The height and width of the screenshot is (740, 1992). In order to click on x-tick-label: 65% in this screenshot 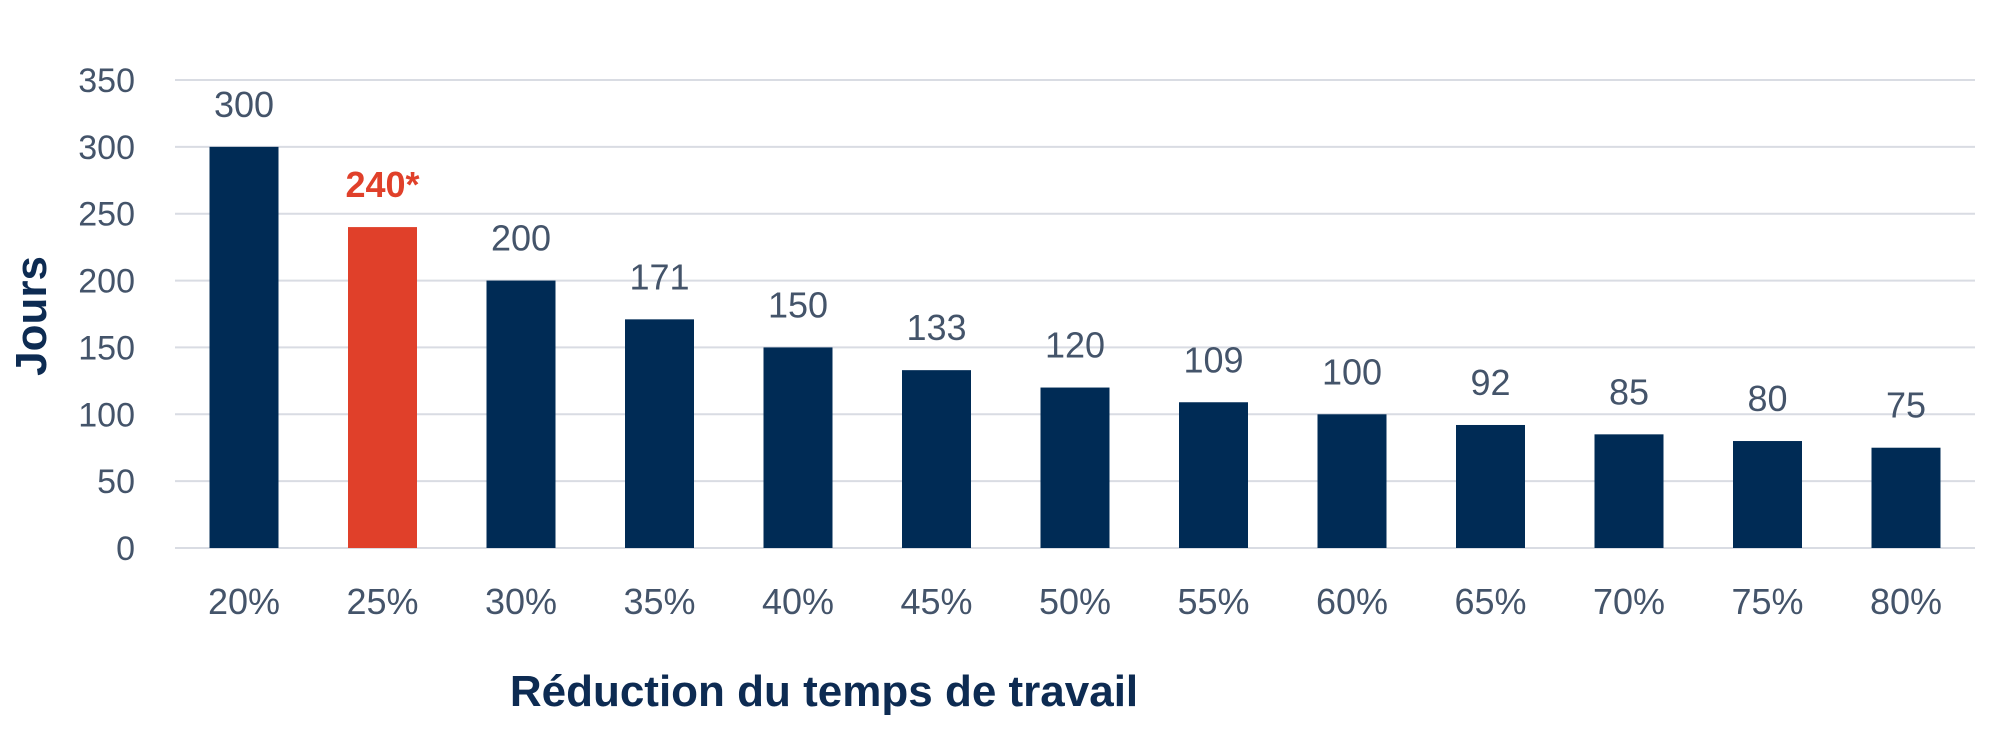, I will do `click(1490, 601)`.